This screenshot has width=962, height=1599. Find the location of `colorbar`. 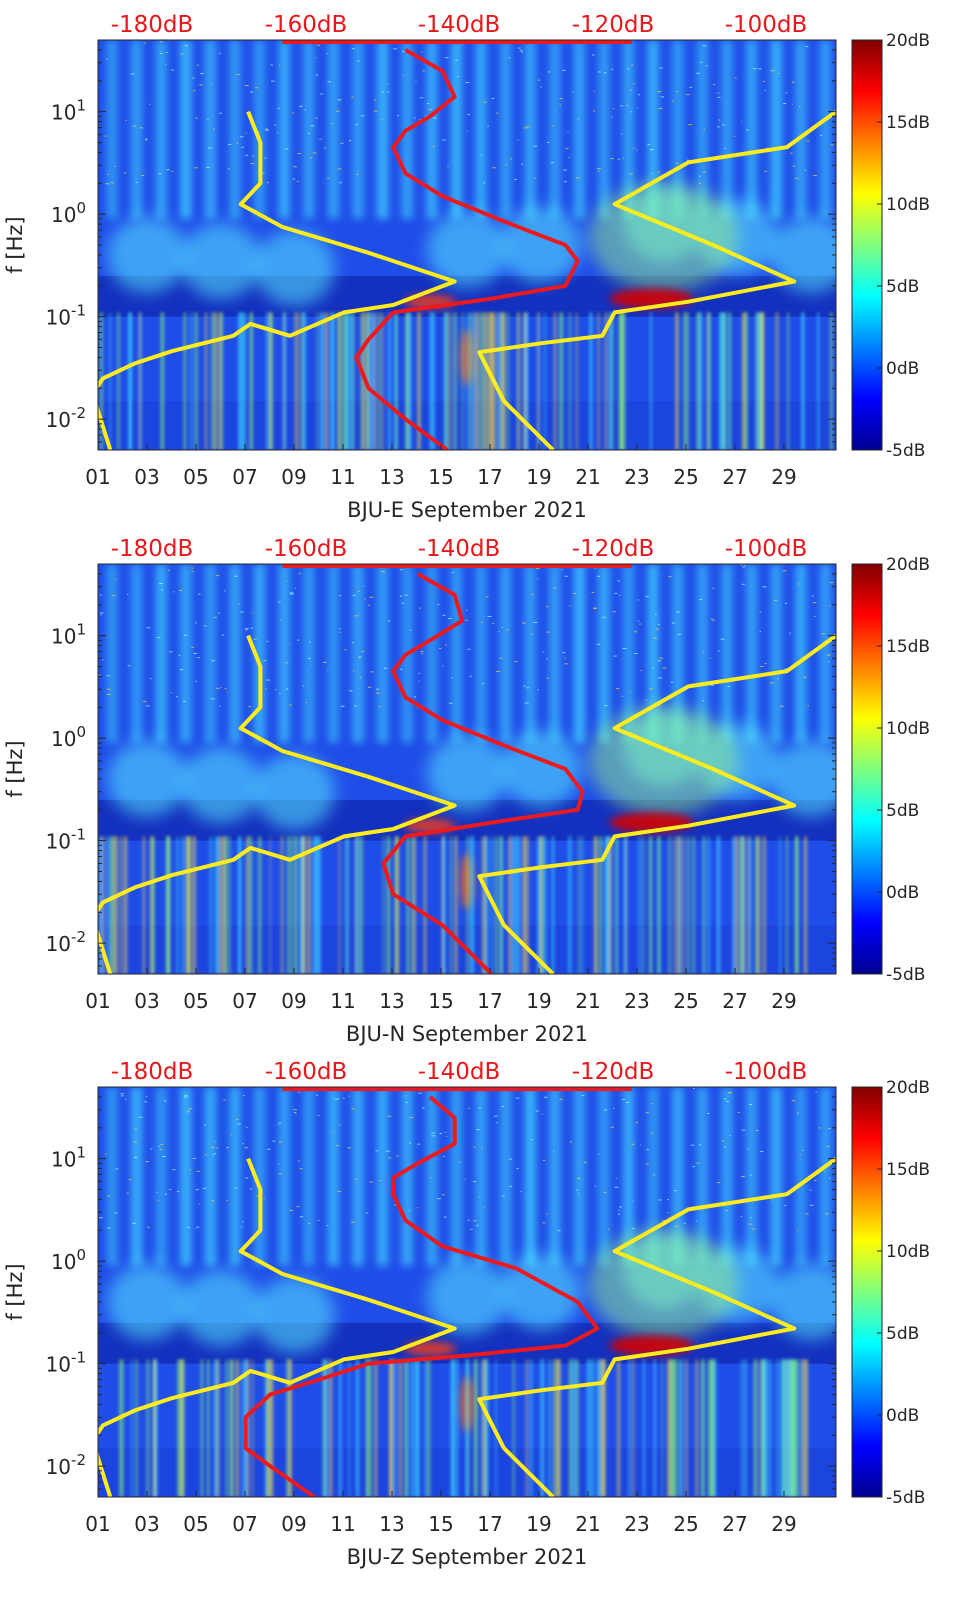

colorbar is located at coordinates (867, 1292).